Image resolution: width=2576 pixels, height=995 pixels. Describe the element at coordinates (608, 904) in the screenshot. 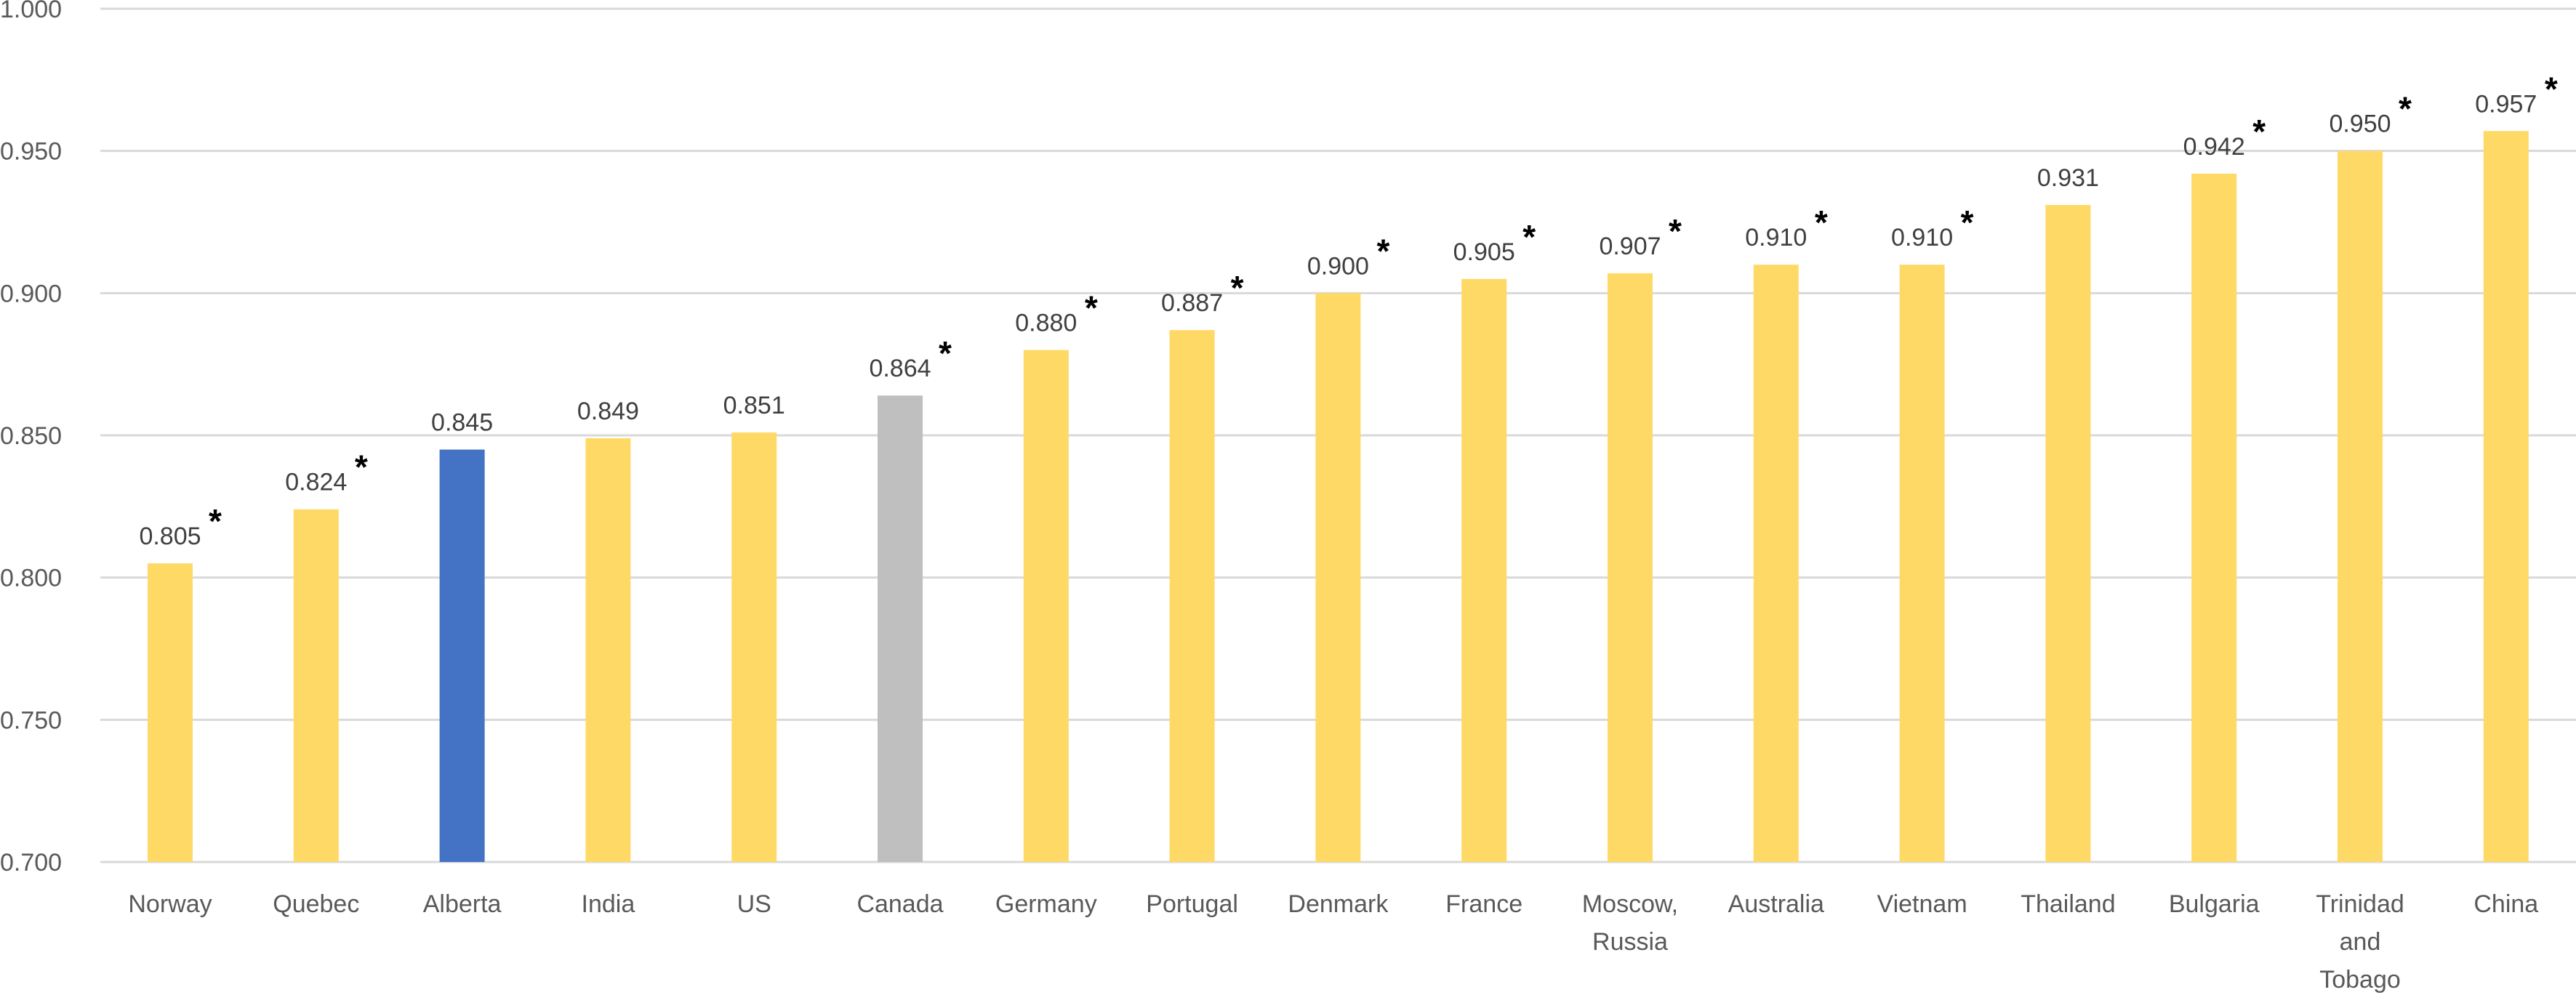

I see `category-label: India` at that location.